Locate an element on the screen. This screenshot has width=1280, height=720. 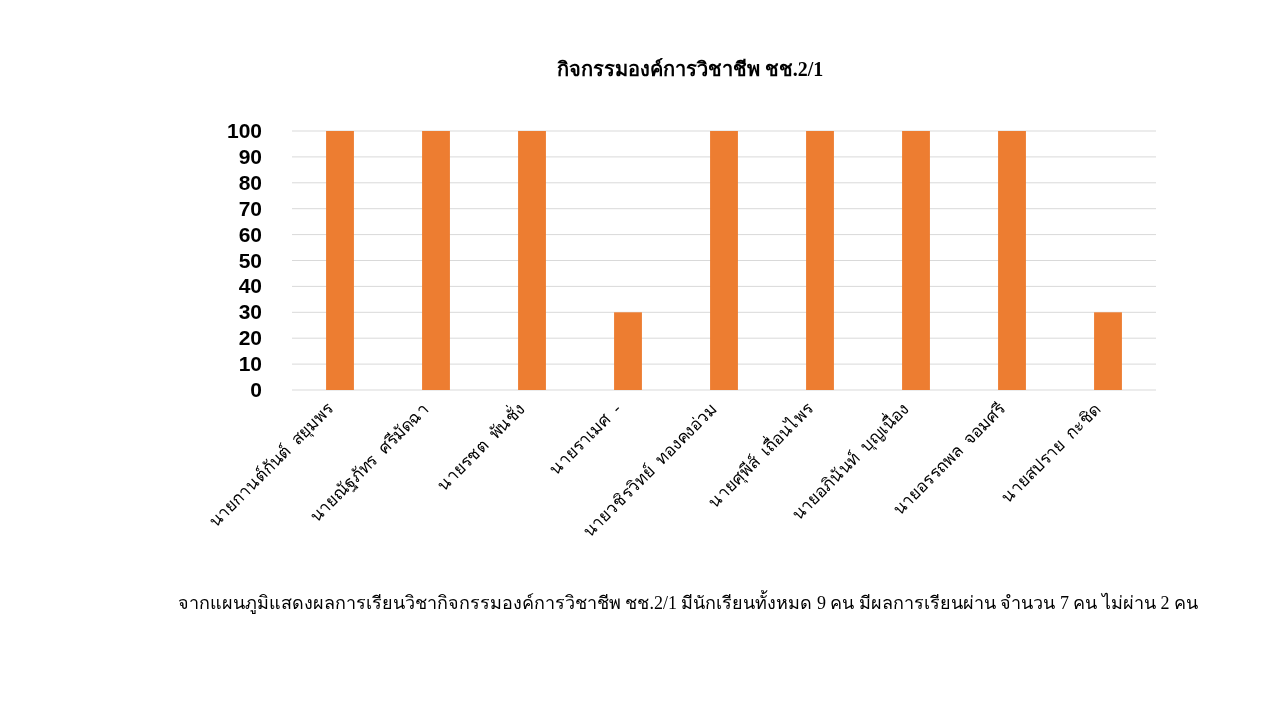
y-tick-label: 10 is located at coordinates (250, 364).